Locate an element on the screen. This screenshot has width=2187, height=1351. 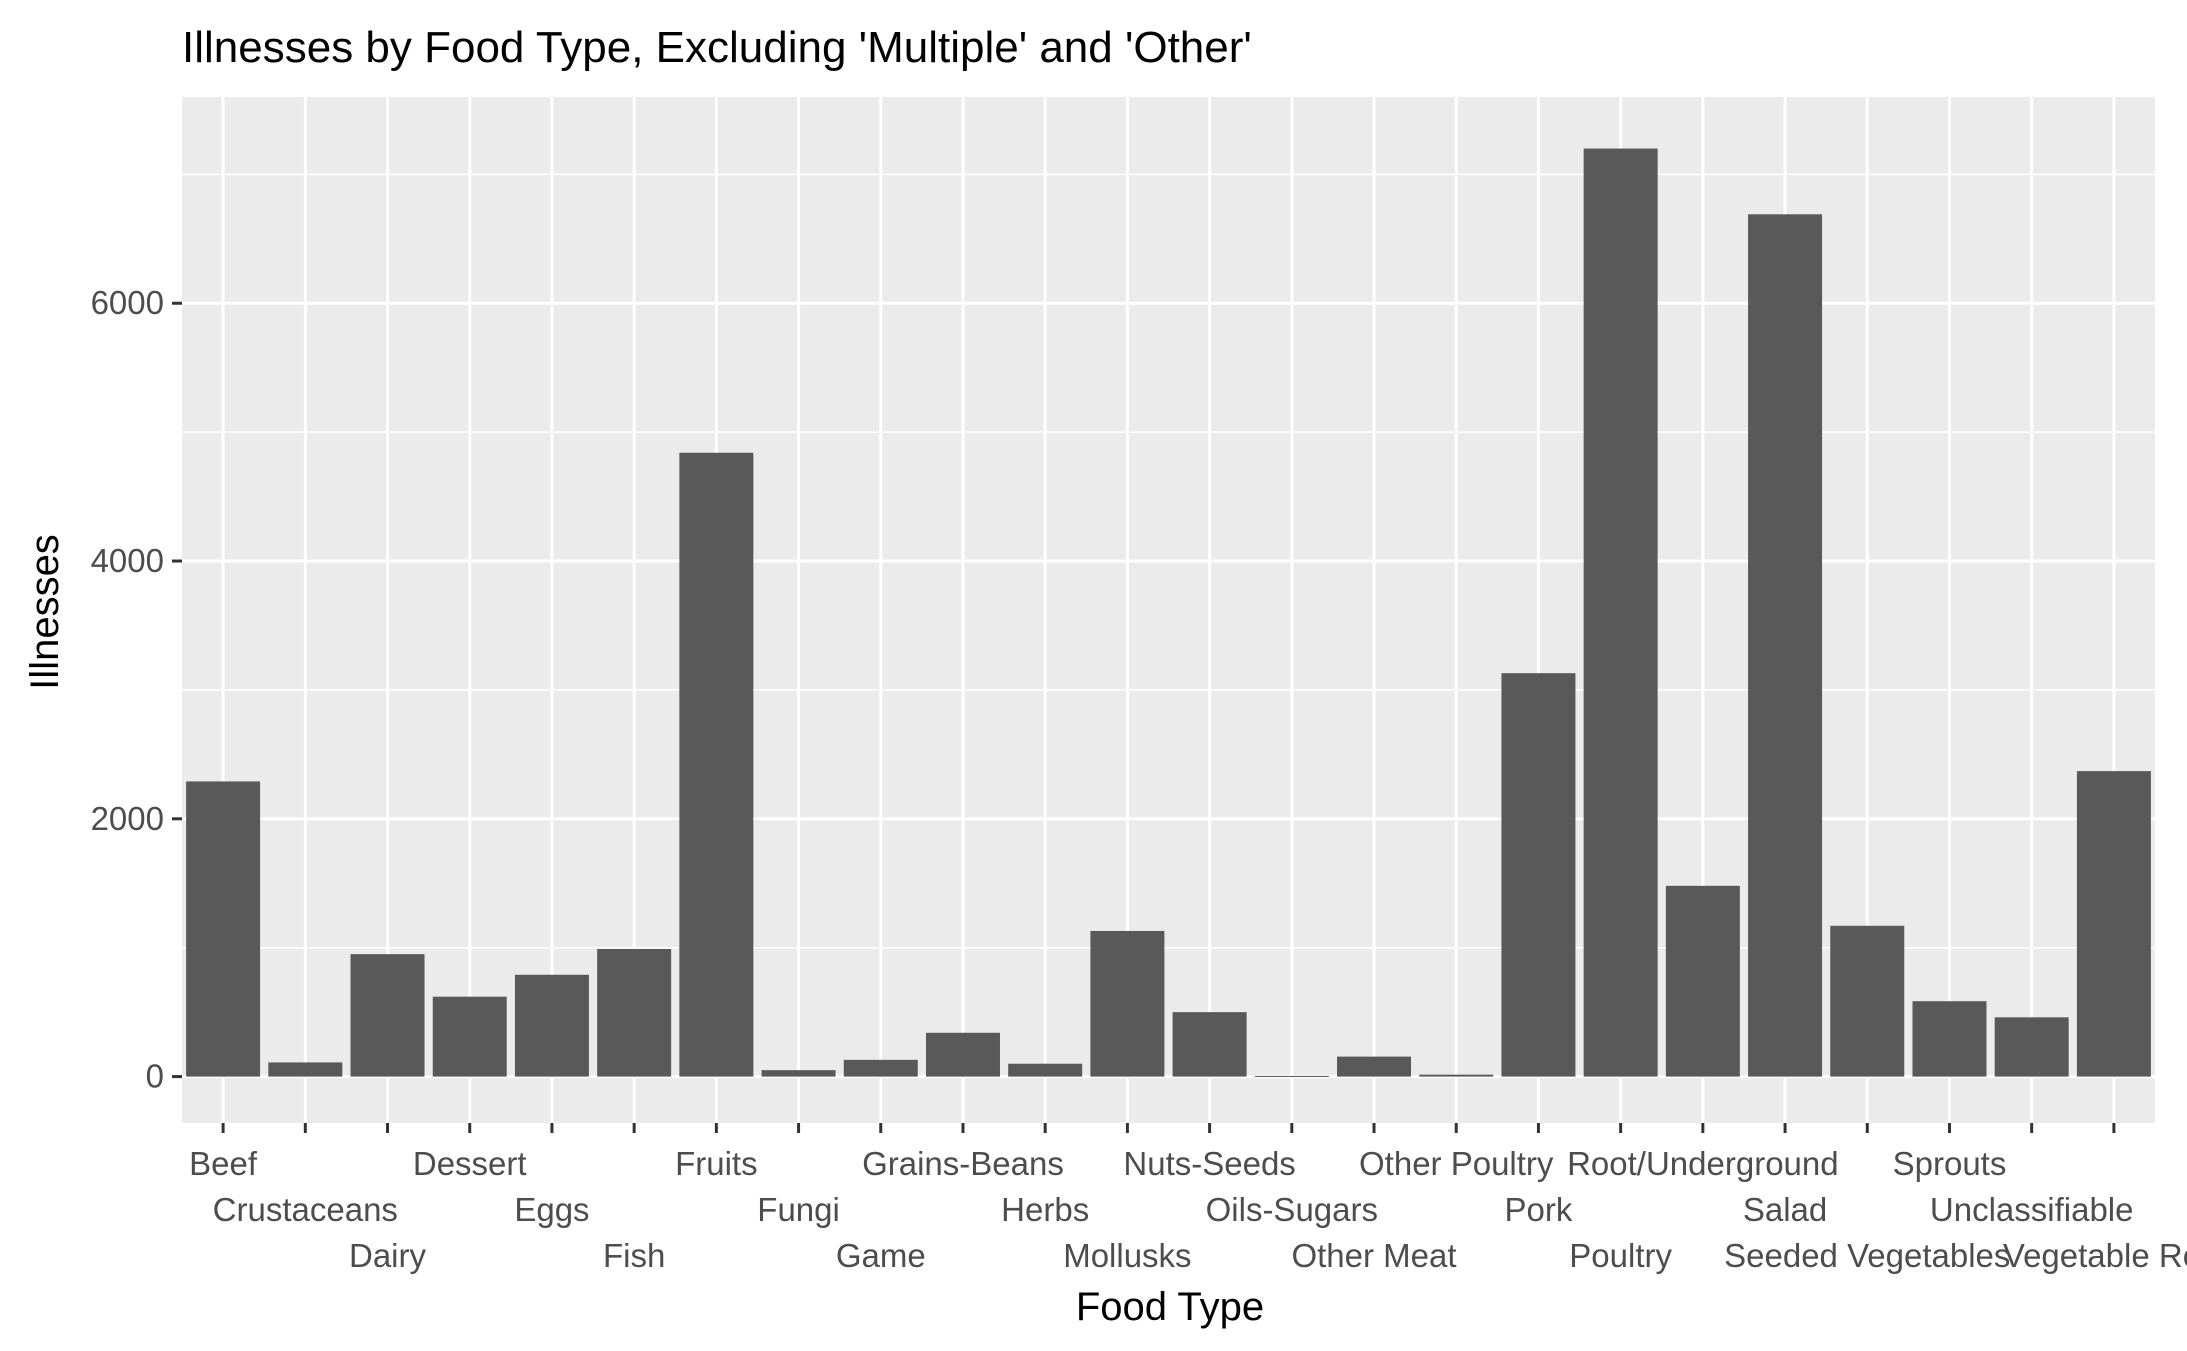
x-tick-label: Mollusks is located at coordinates (1127, 1255).